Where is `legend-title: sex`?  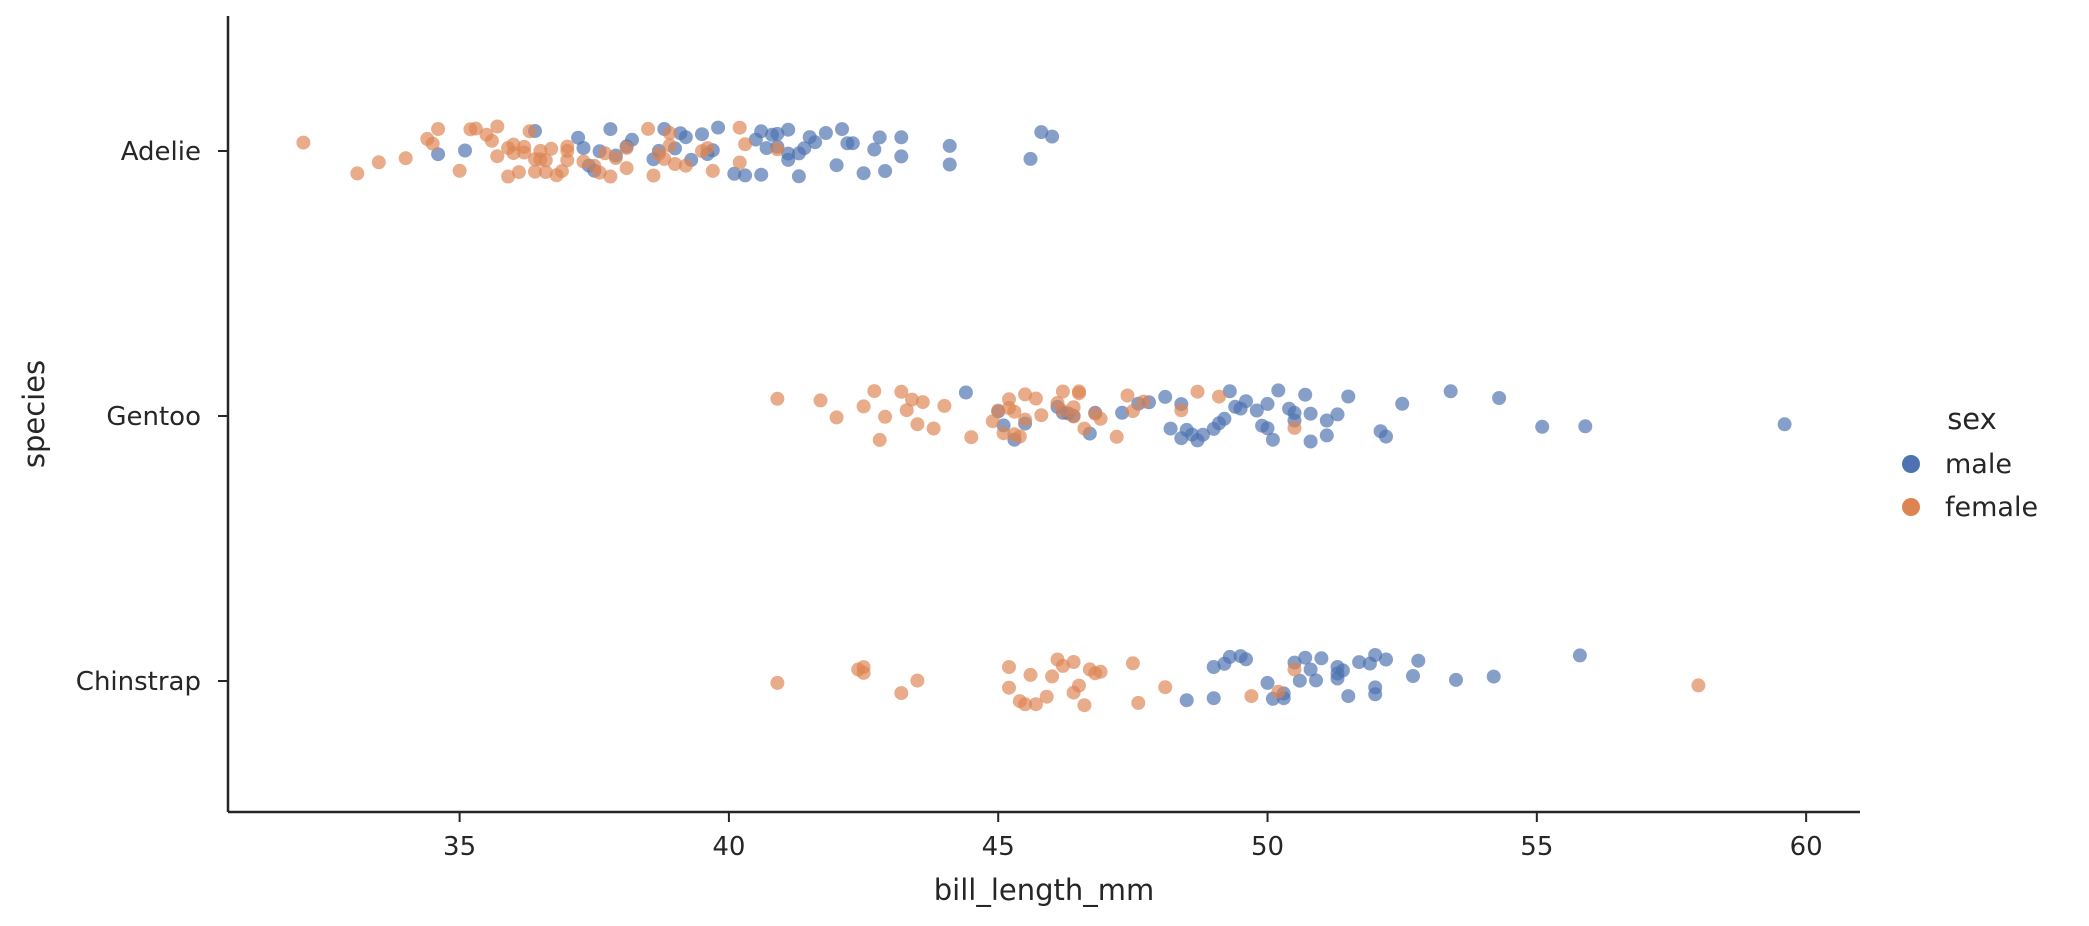 legend-title: sex is located at coordinates (1972, 419).